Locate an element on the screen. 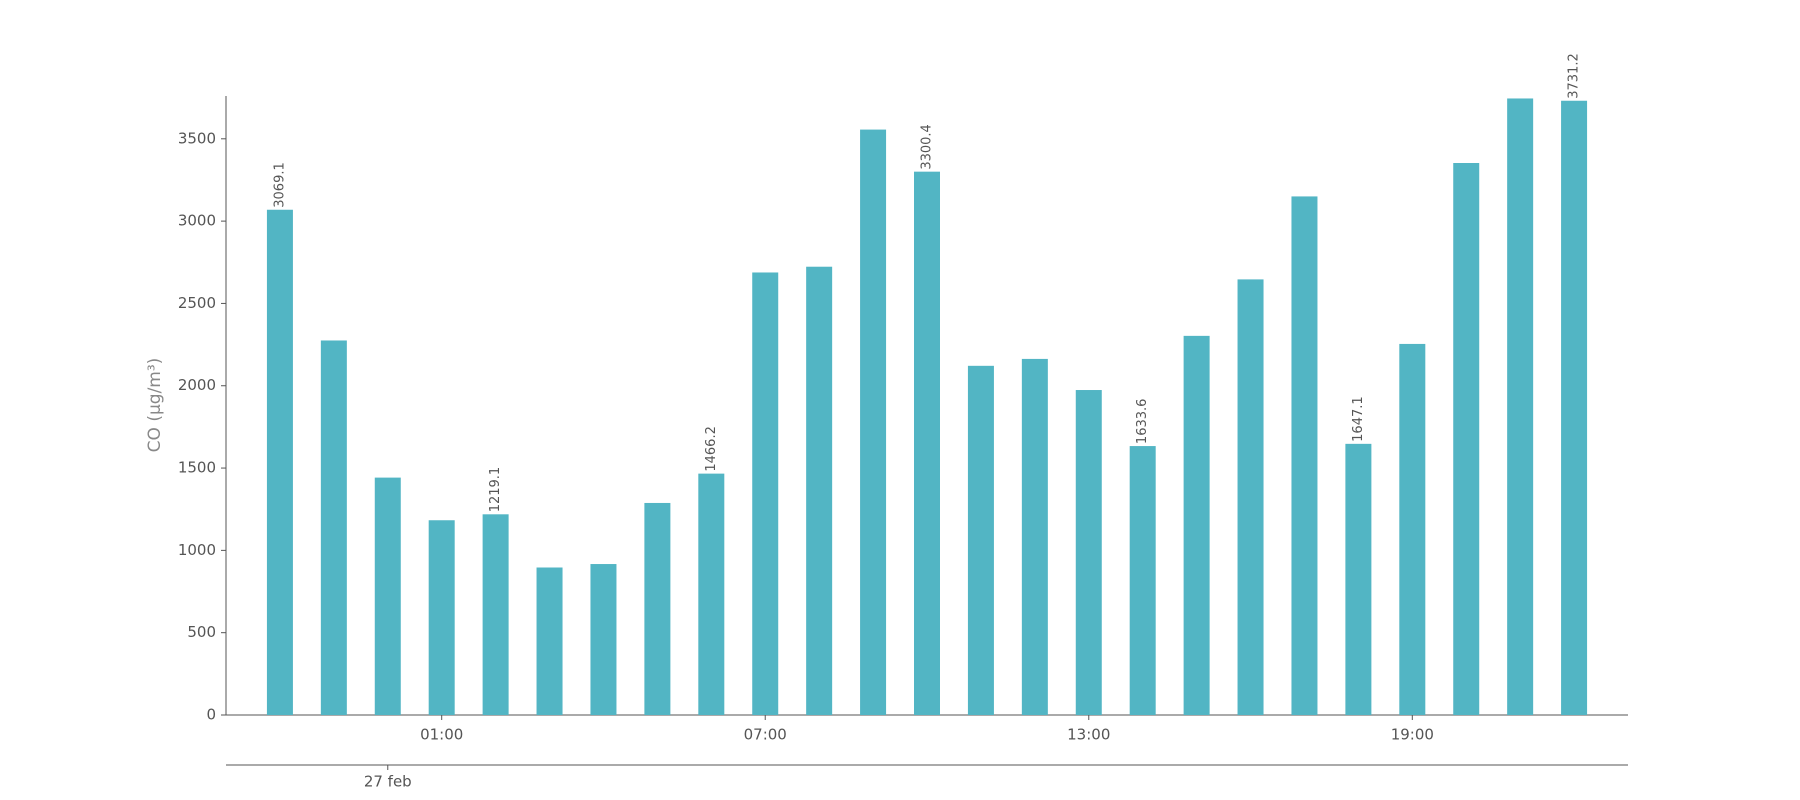 The width and height of the screenshot is (1800, 800). value-label: 3300.4 is located at coordinates (927, 147).